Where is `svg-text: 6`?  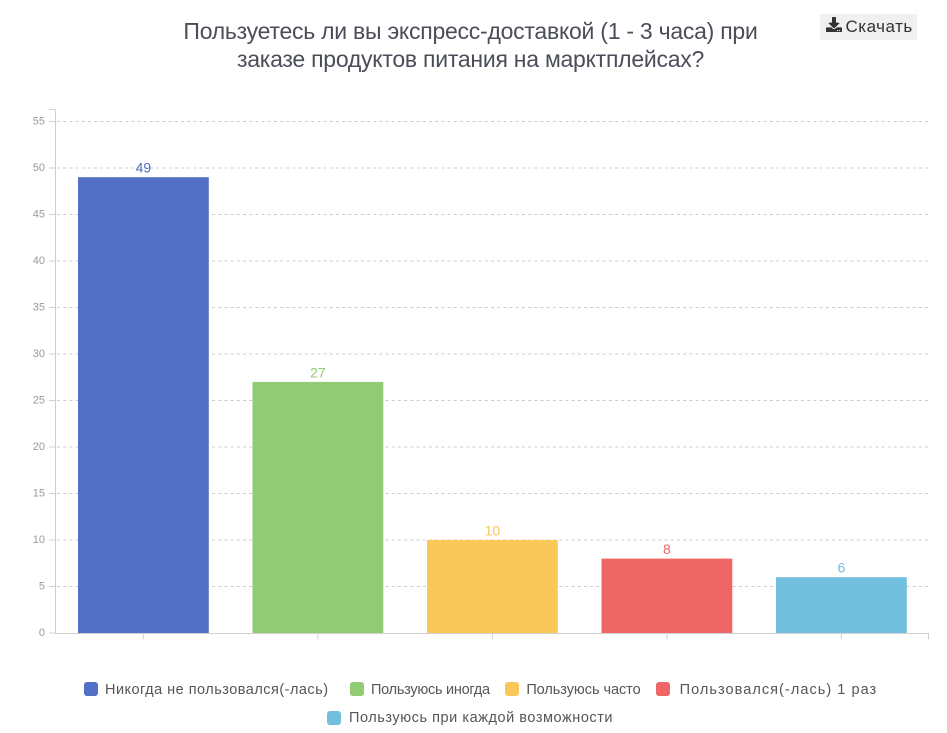 svg-text: 6 is located at coordinates (842, 568).